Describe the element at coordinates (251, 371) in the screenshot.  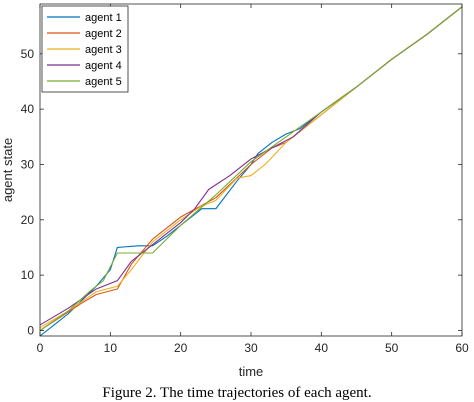
I see `x-axis-label: time` at that location.